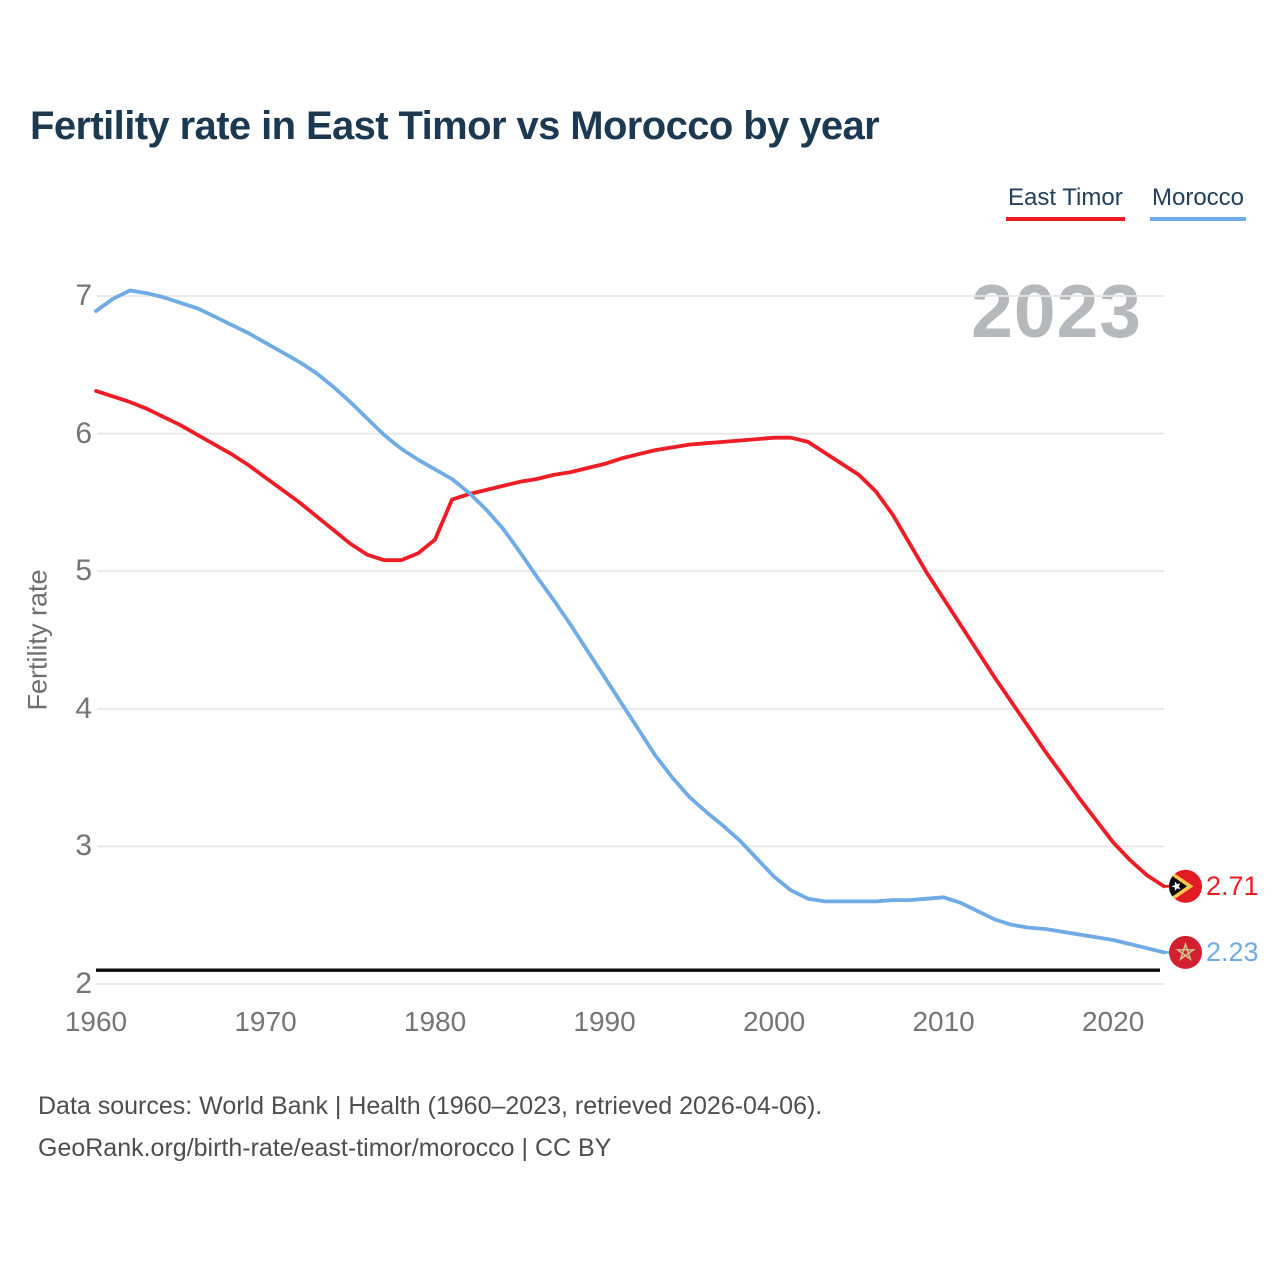 This screenshot has width=1280, height=1280. What do you see at coordinates (1198, 197) in the screenshot?
I see `legend-label-morocco: Morocco` at bounding box center [1198, 197].